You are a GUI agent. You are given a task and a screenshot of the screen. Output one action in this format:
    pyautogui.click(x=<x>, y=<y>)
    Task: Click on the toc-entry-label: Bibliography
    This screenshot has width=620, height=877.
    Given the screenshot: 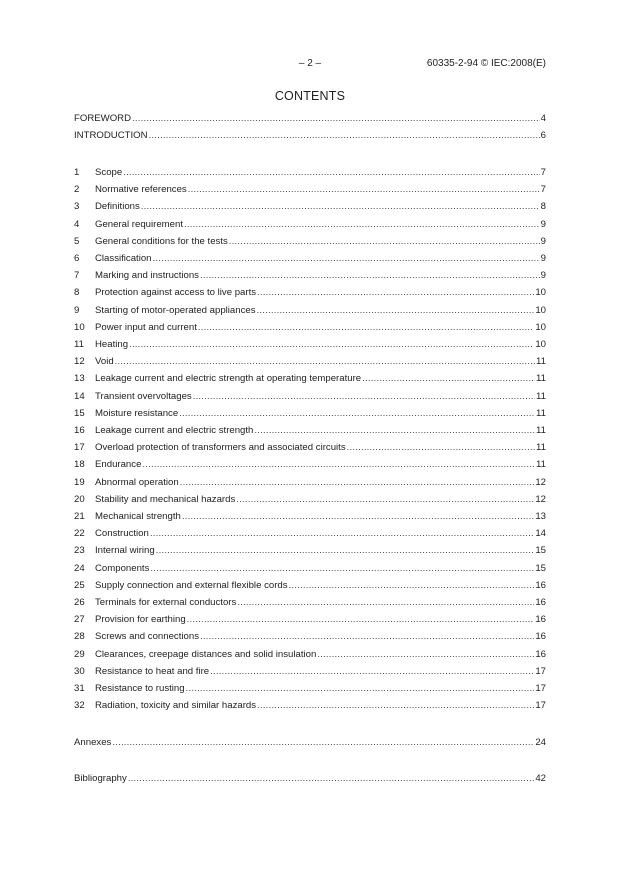 What is the action you would take?
    pyautogui.click(x=100, y=778)
    